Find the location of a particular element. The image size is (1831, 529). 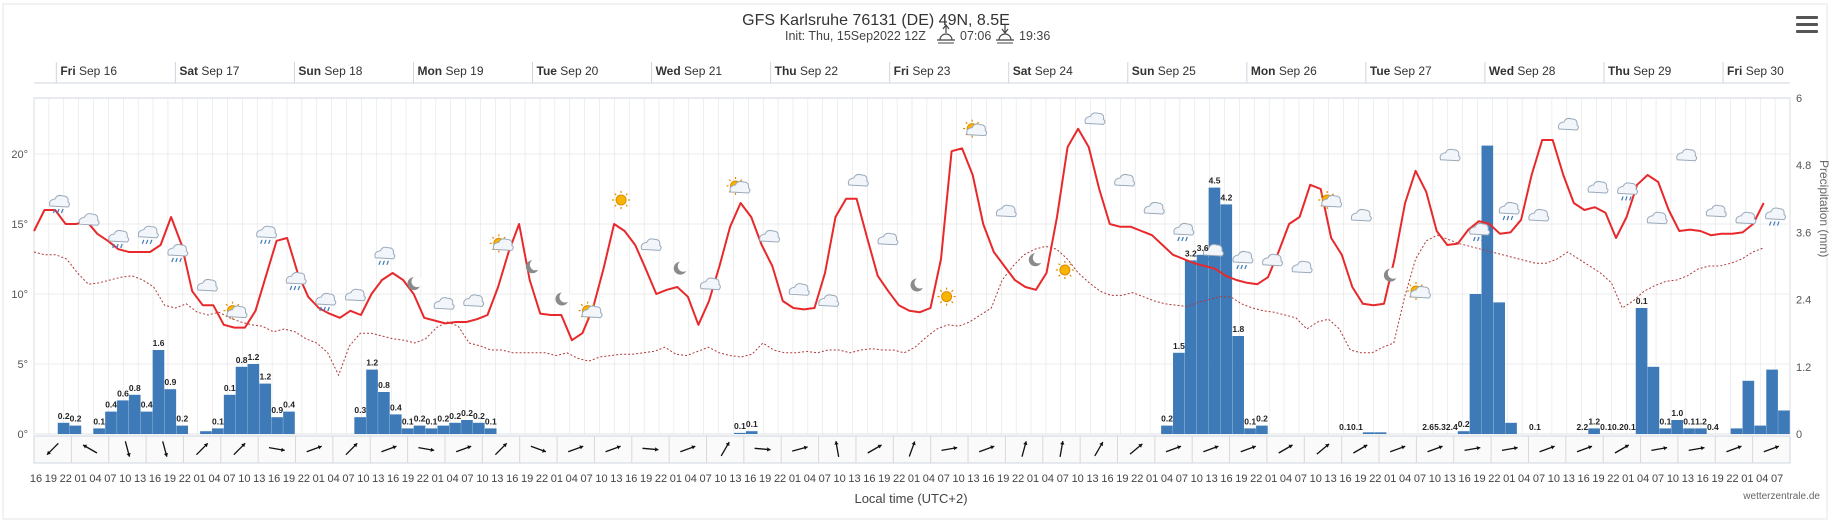

init-text: Init: Thu, 15Sep2022 12Z is located at coordinates (855, 36).